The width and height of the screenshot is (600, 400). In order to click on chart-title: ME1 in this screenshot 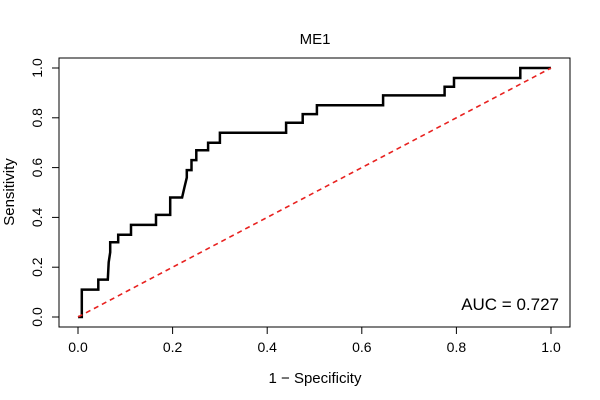, I will do `click(315, 39)`.